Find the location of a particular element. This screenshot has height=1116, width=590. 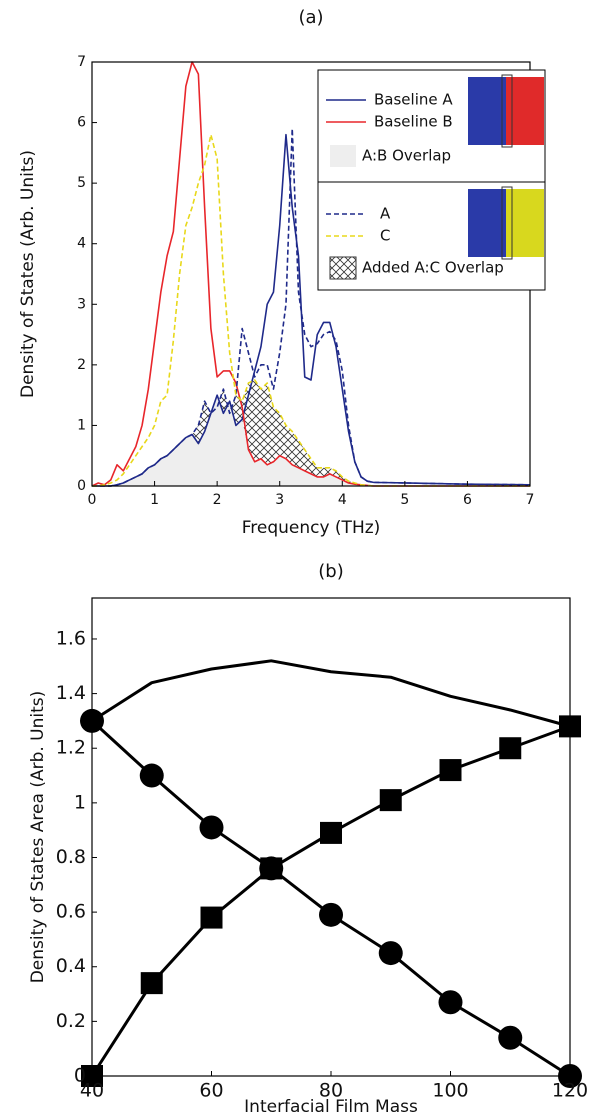

chart-title: (b) is located at coordinates (330, 571).